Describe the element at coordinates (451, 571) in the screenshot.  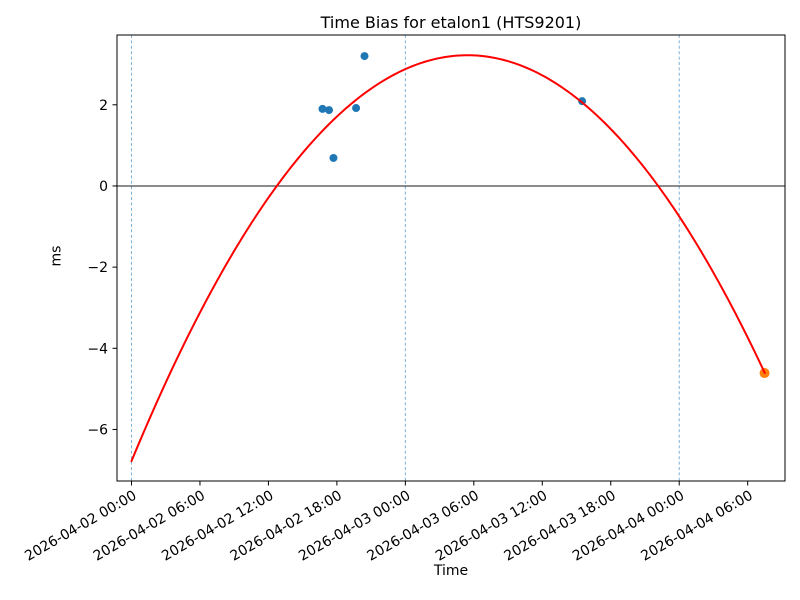
I see `x-axis-label: Time` at that location.